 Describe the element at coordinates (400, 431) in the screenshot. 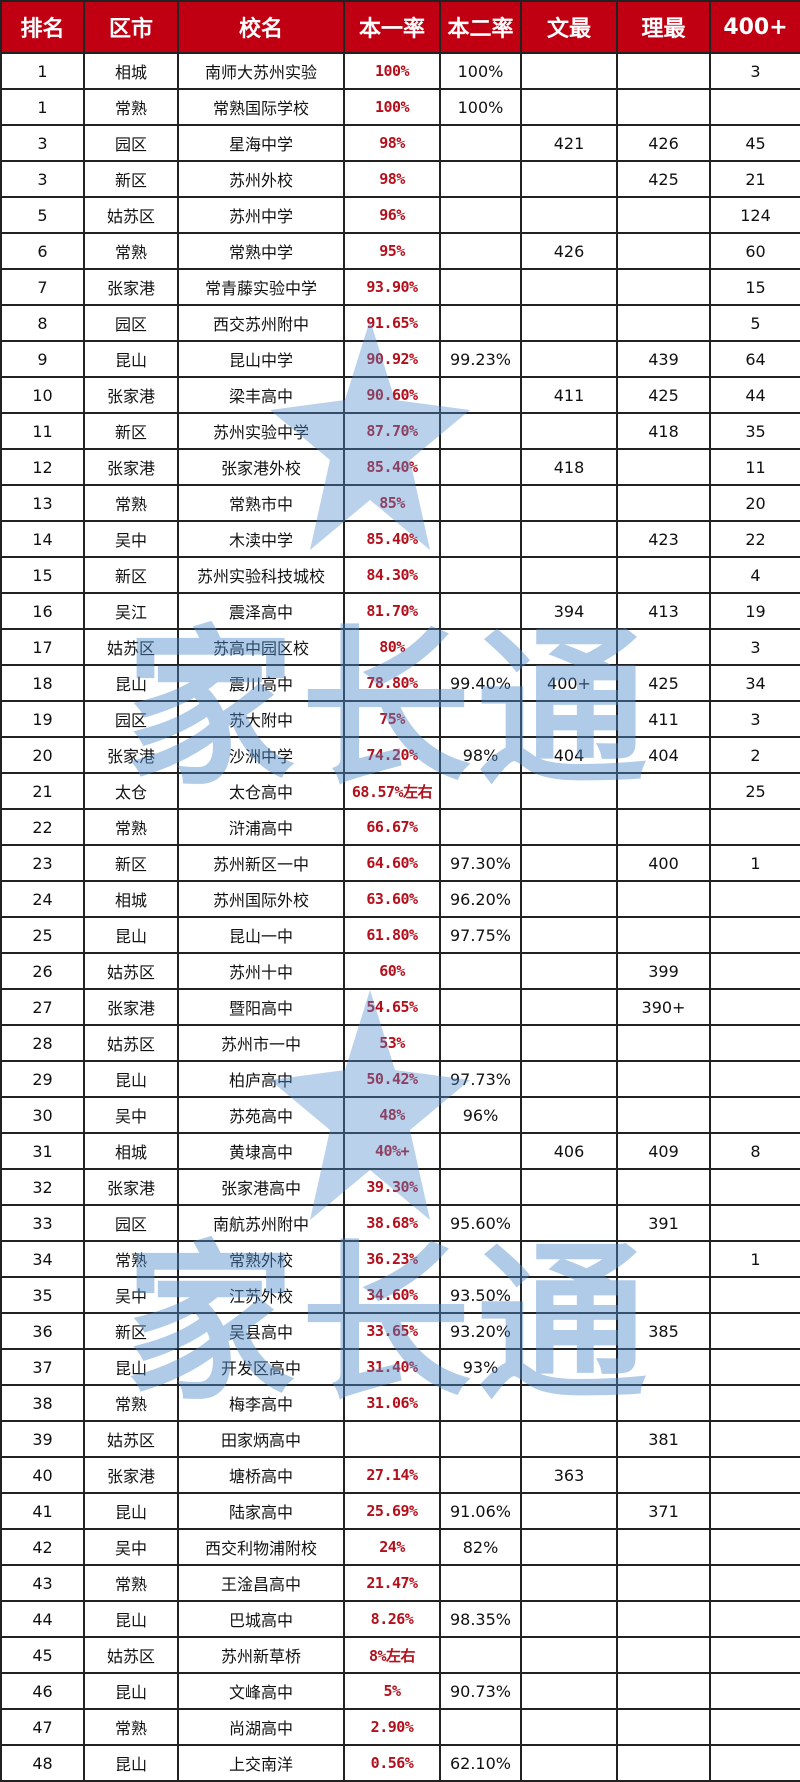

I see `table-row: 11 新区 苏州实验中学 87.70% 418 35` at that location.